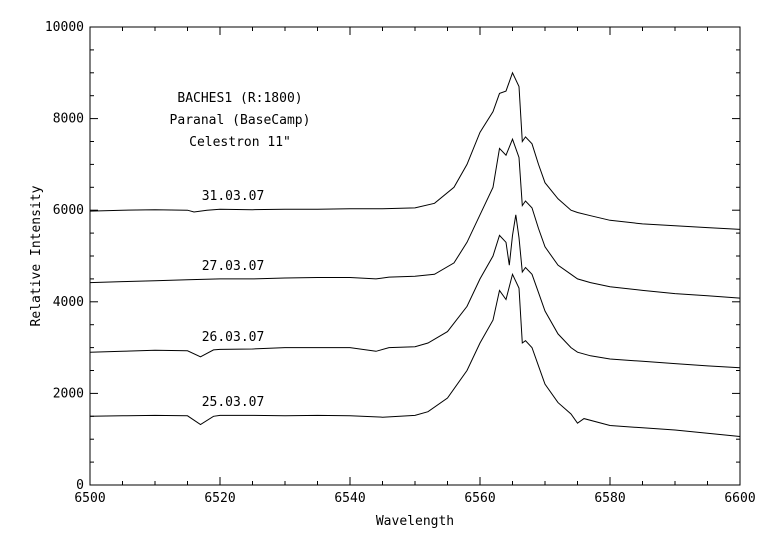 The width and height of the screenshot is (782, 542). I want to click on y-tick-label: 0, so click(80, 485).